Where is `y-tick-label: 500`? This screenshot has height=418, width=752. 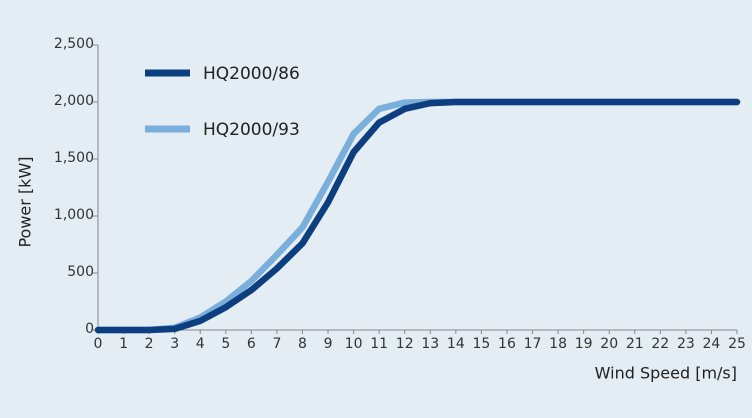
y-tick-label: 500 is located at coordinates (80, 272).